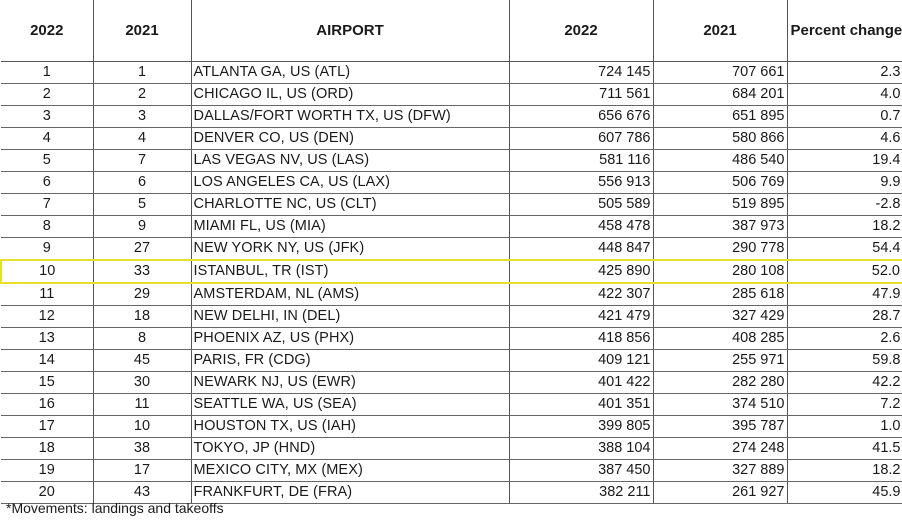  I want to click on cell-airport: TOKYO, JP (HND), so click(350, 448).